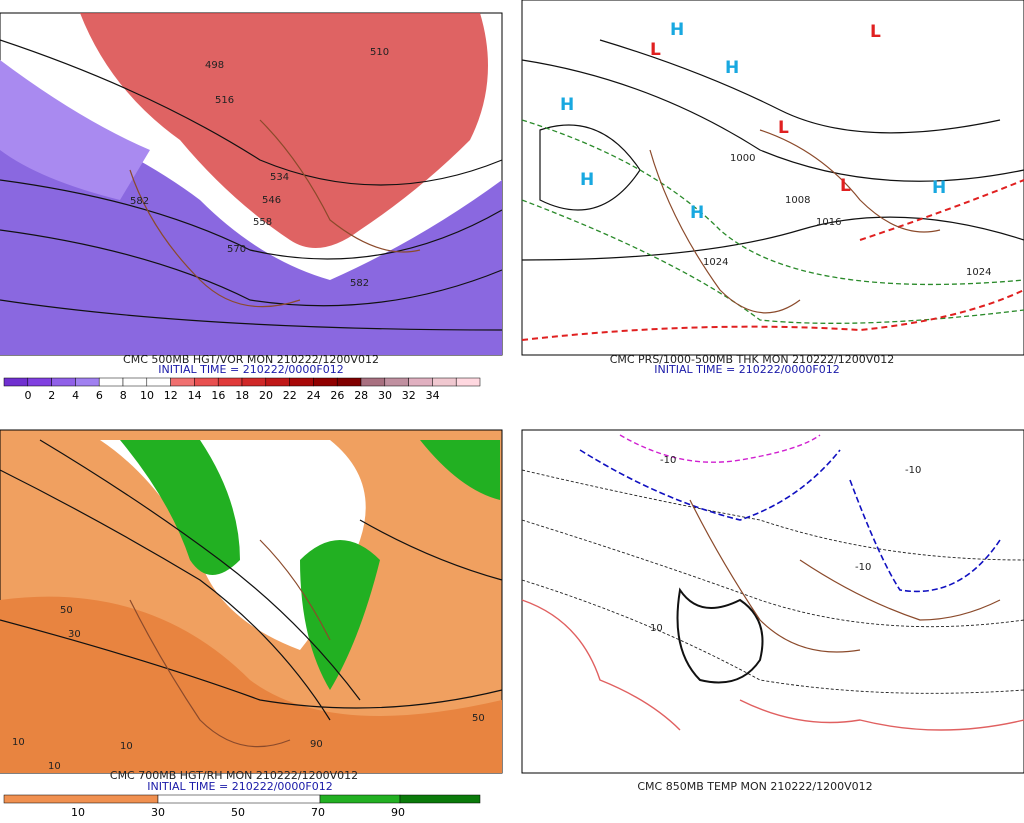 Image resolution: width=1024 pixels, height=823 pixels. Describe the element at coordinates (234, 775) in the screenshot. I see `panel-title: CMC 700MB HGT/RH MON 210222/1200V012` at that location.